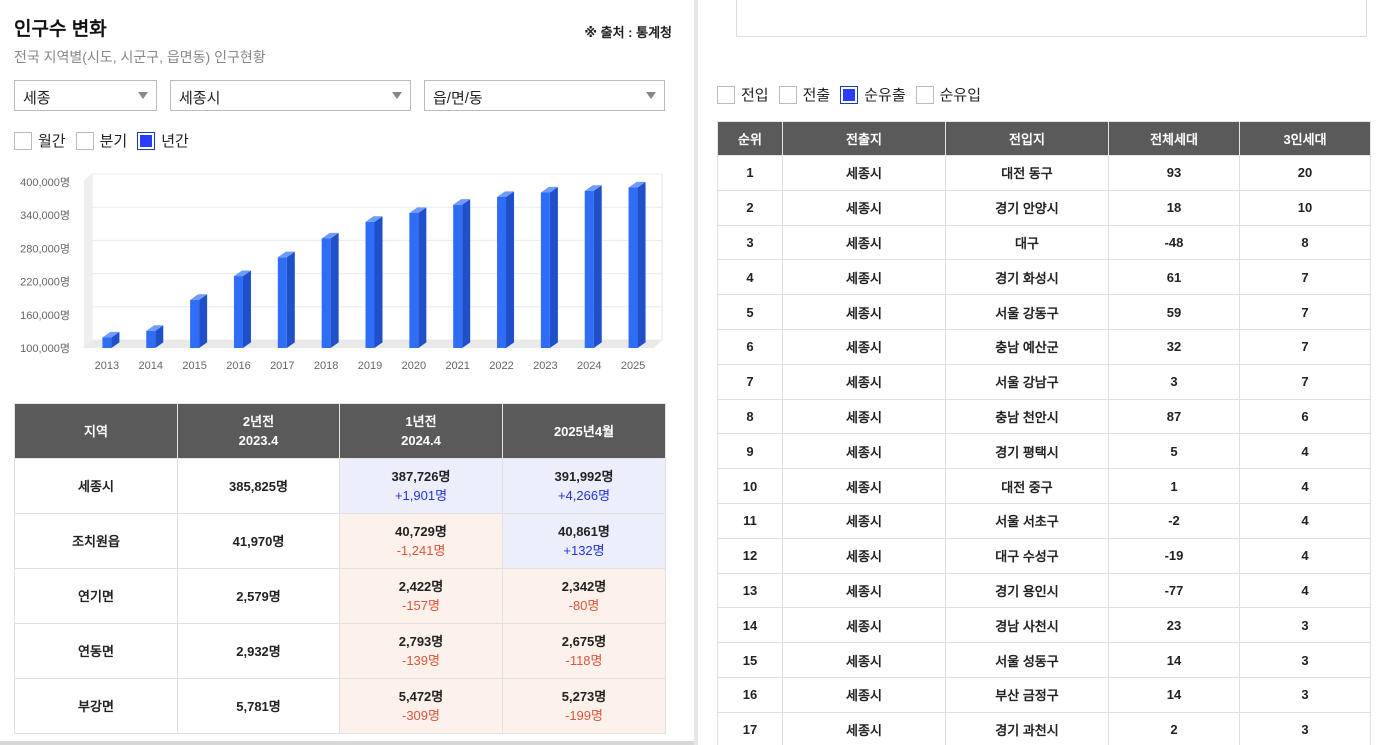  I want to click on destination-cell: 대구 수성구, so click(1027, 555).